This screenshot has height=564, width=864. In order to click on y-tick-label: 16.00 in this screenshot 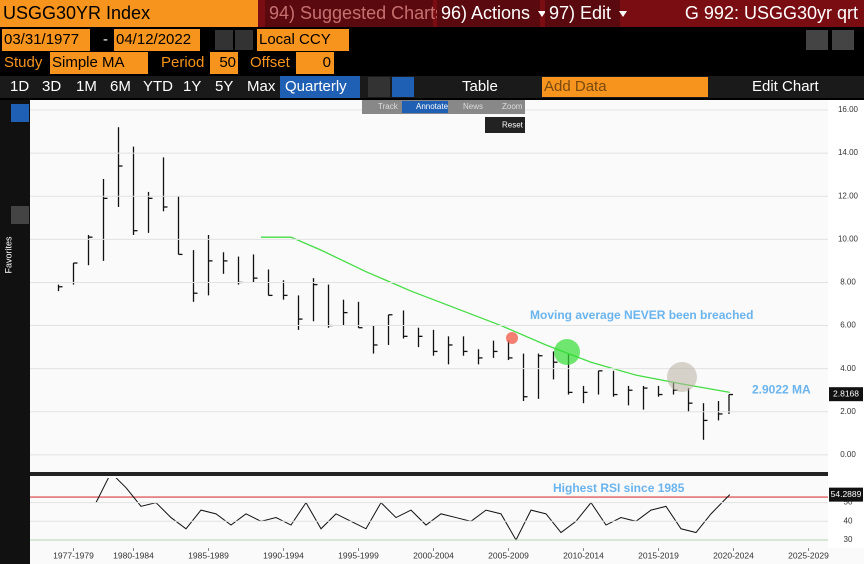, I will do `click(848, 109)`.